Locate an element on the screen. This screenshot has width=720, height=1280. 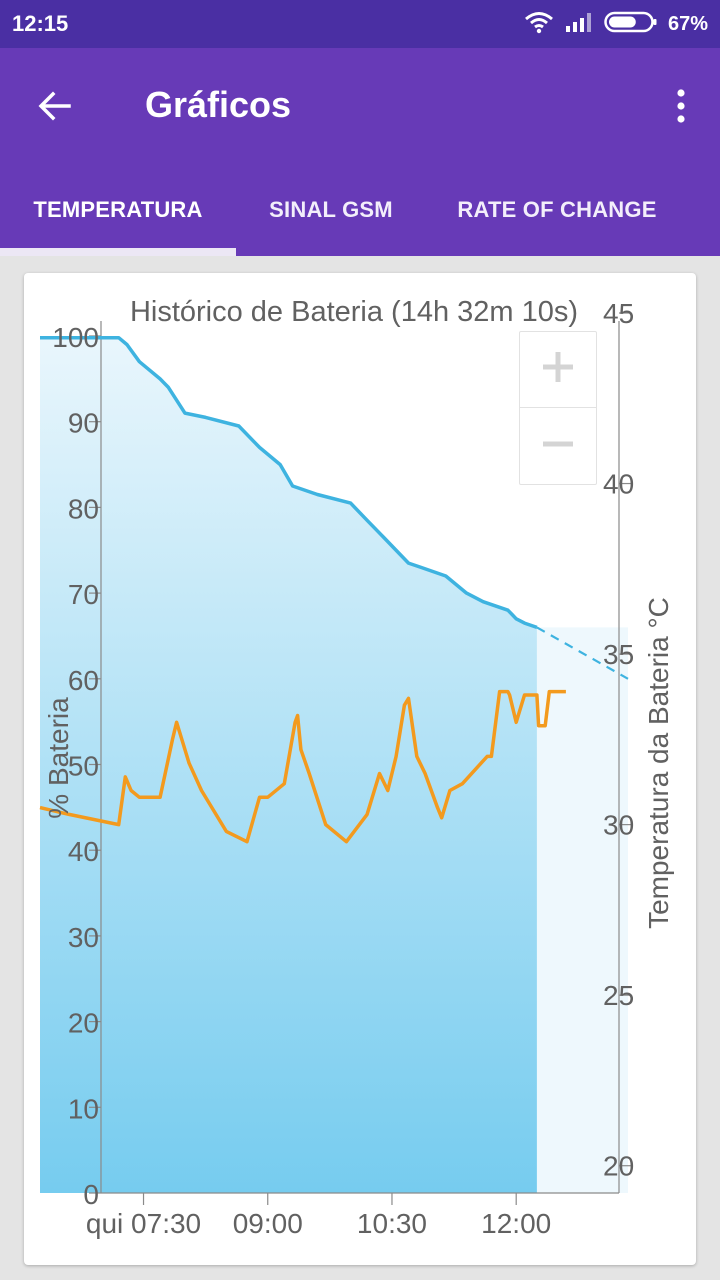
tab-bar: TEMPERATURA SINAL GSM RATE OF CHANGE is located at coordinates (360, 210).